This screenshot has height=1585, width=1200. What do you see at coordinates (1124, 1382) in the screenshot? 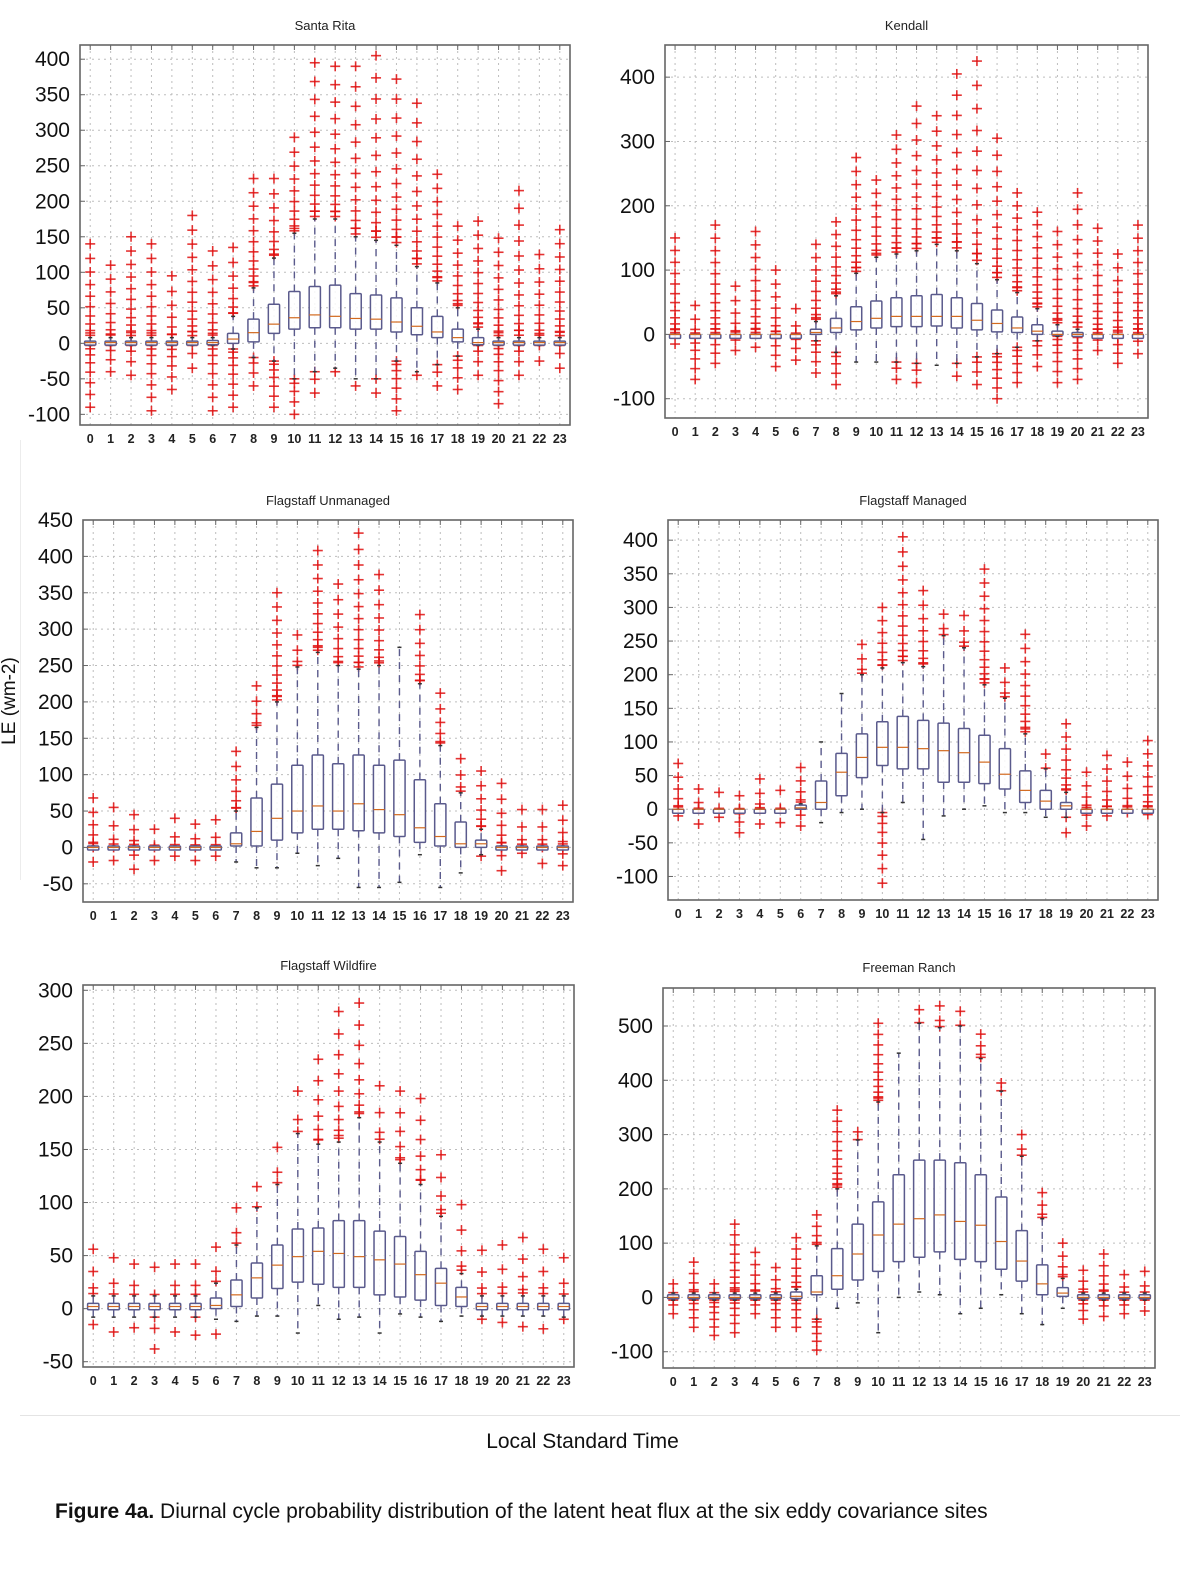
I see `x-tick-label: 22` at bounding box center [1124, 1382].